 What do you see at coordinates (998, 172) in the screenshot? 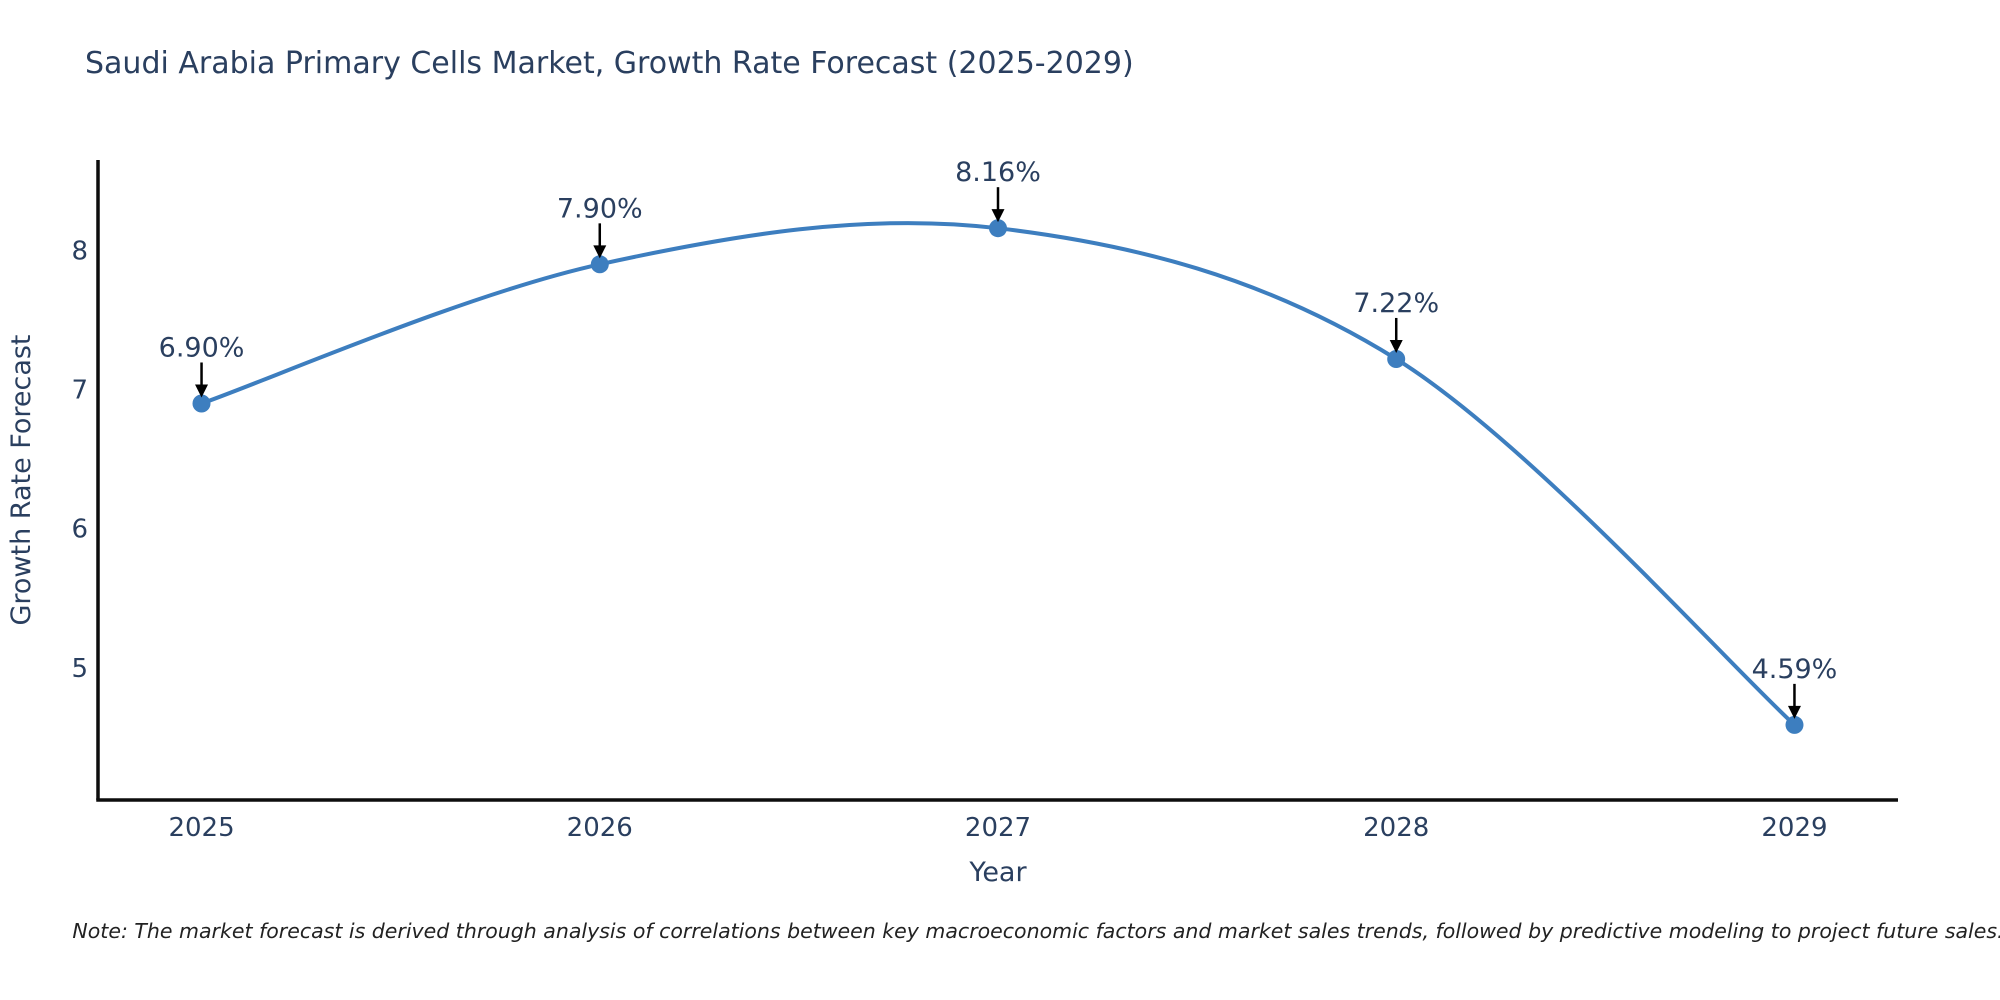
I see `annotation-label-2027: 8.16%` at bounding box center [998, 172].